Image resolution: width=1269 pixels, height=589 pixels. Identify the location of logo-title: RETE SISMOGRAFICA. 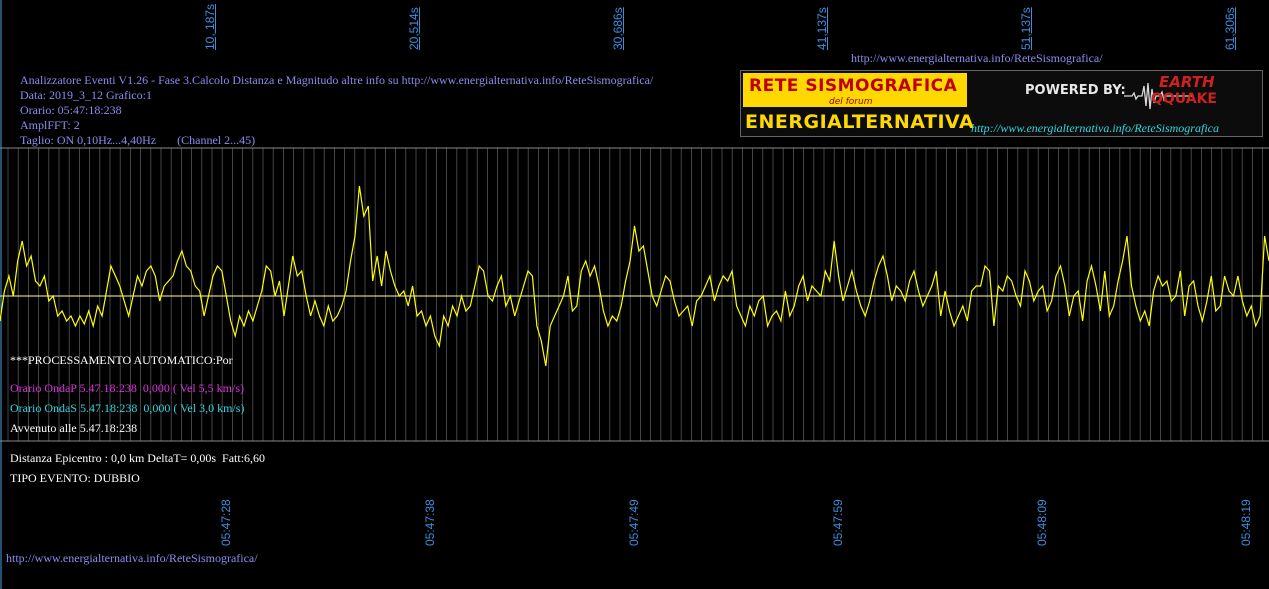
(853, 86).